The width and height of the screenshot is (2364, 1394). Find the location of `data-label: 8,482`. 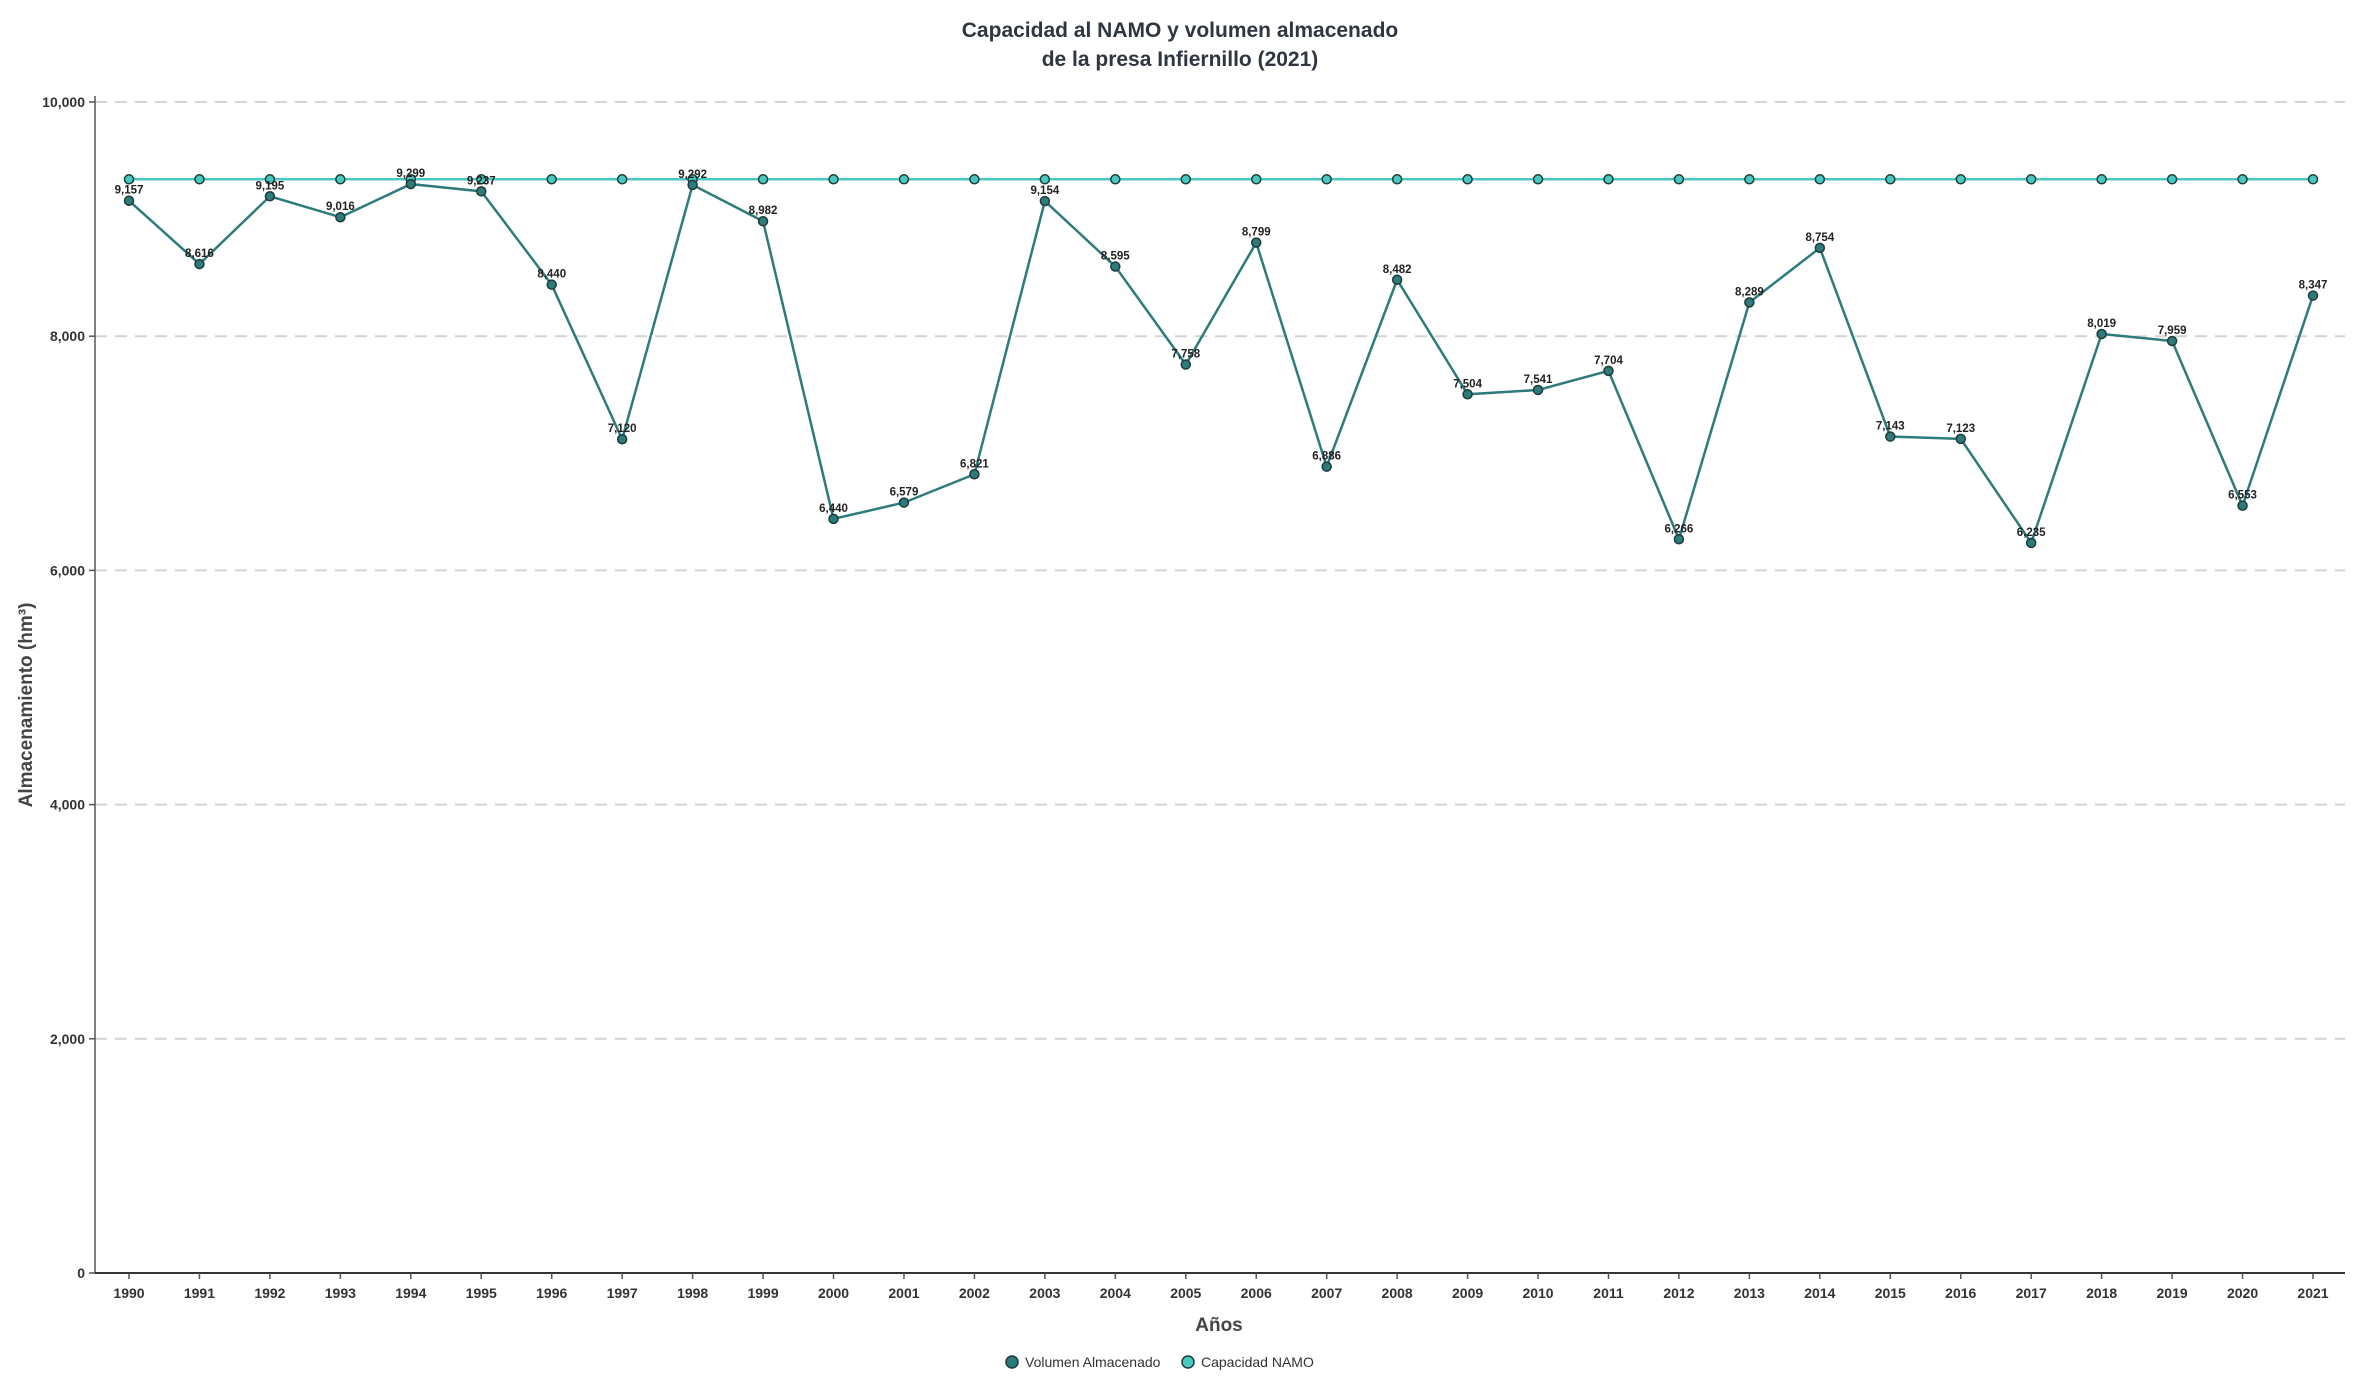

data-label: 8,482 is located at coordinates (1397, 270).